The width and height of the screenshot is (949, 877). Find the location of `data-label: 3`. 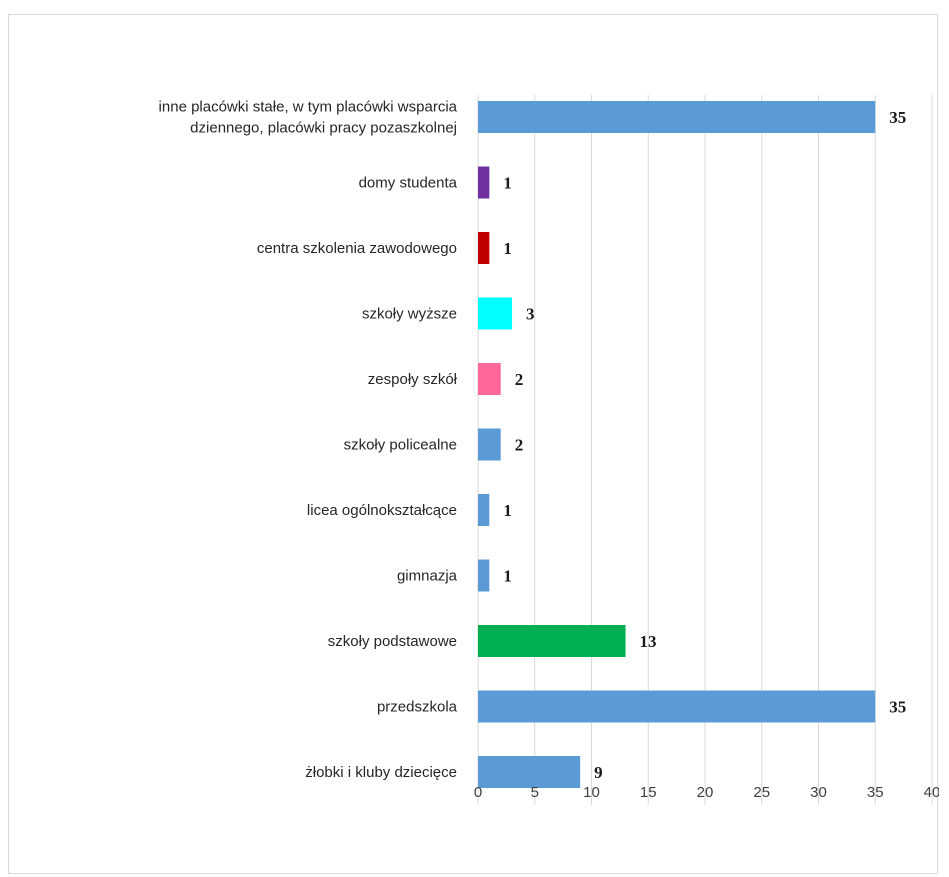

data-label: 3 is located at coordinates (530, 314).